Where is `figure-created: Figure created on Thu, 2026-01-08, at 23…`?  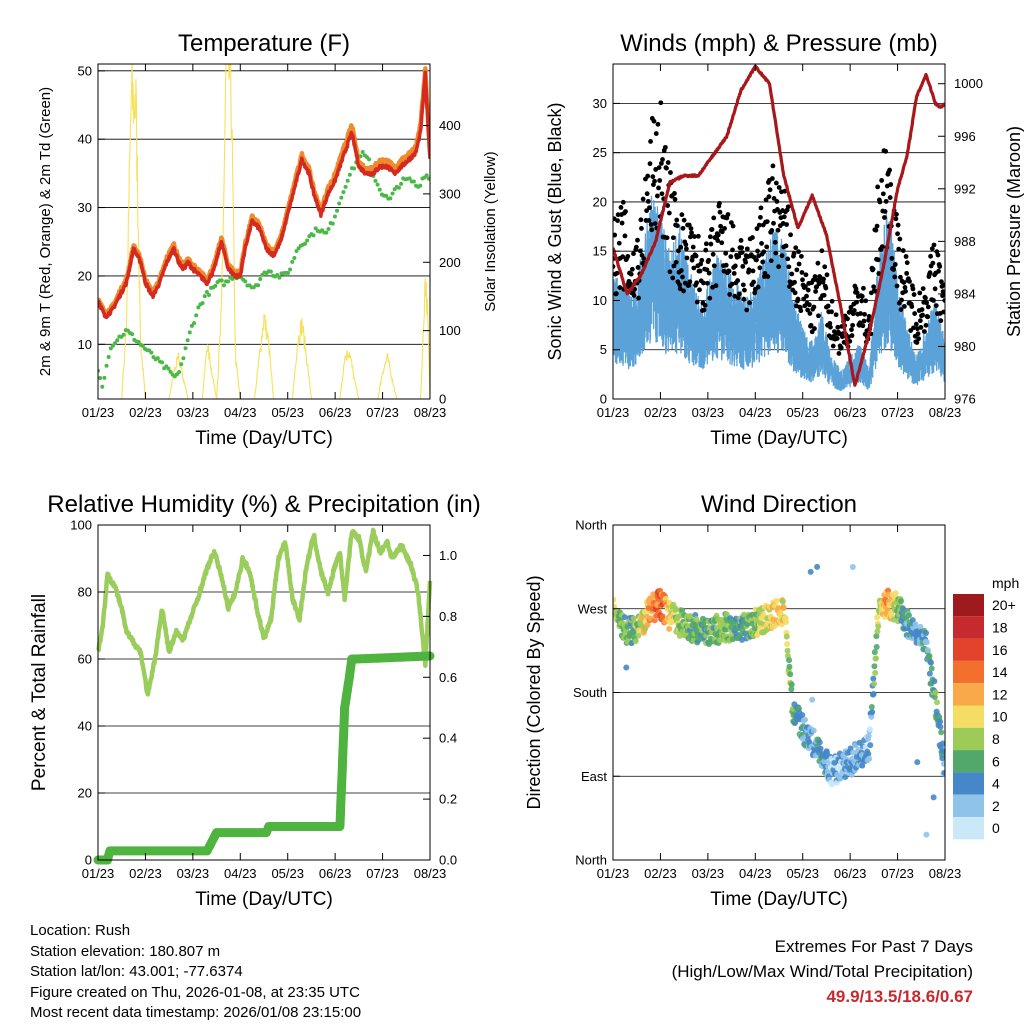 figure-created: Figure created on Thu, 2026-01-08, at 23… is located at coordinates (195, 992).